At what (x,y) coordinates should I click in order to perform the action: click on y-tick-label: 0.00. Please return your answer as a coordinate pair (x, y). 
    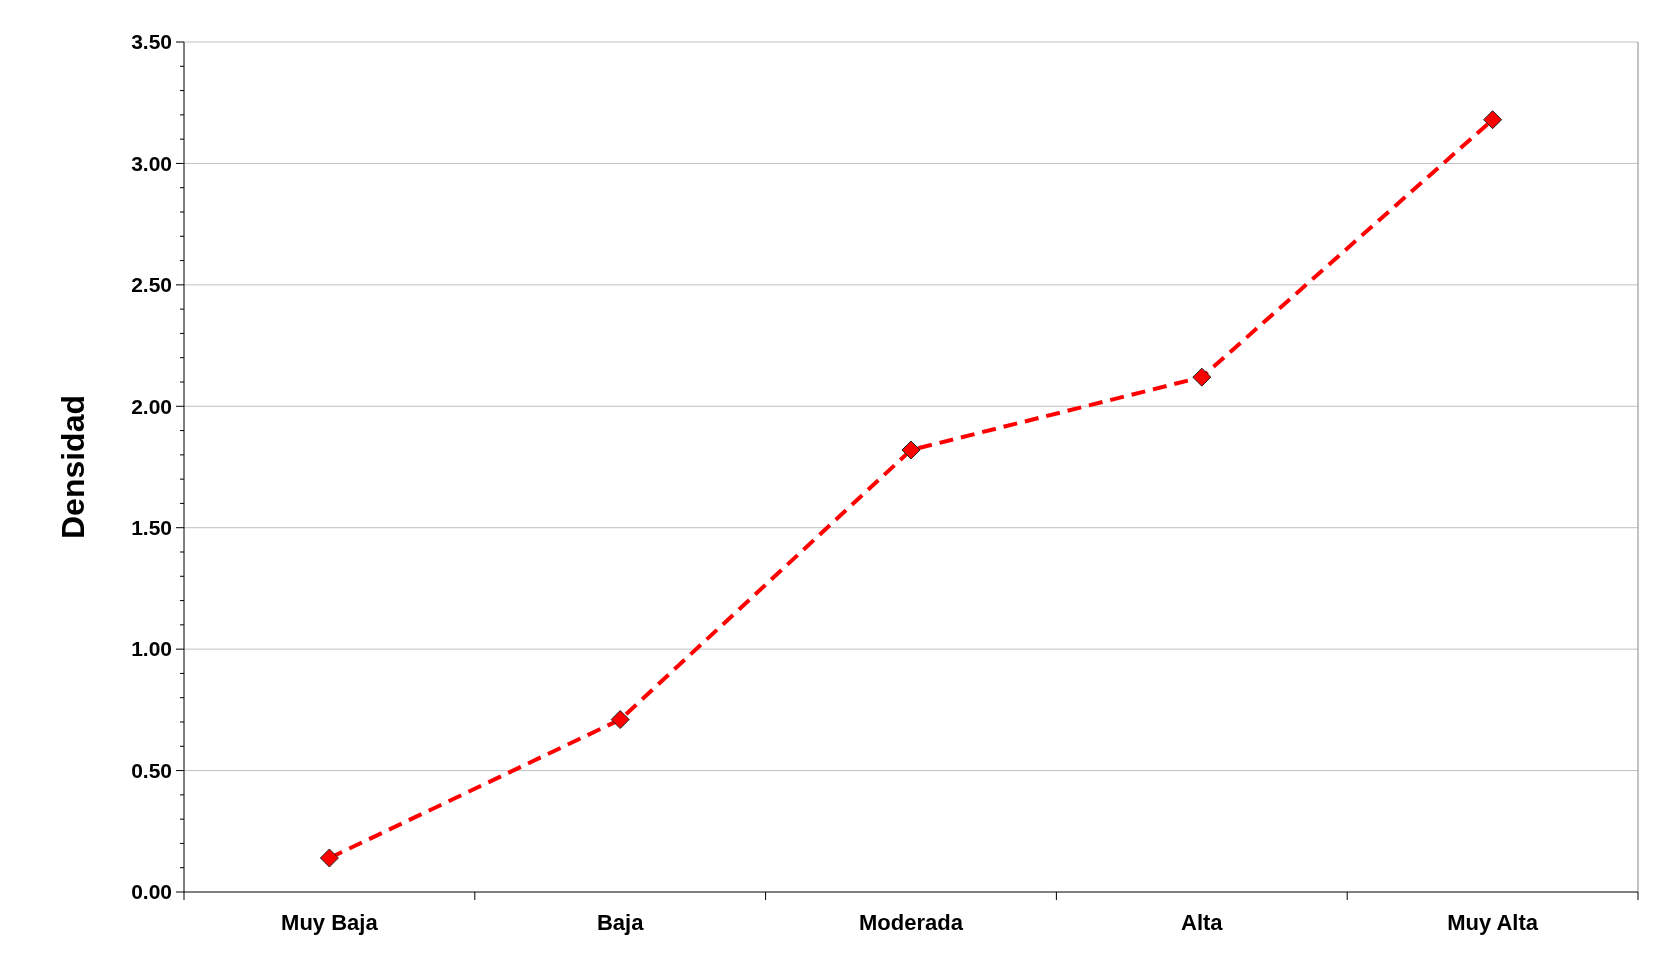
    Looking at the image, I should click on (151, 892).